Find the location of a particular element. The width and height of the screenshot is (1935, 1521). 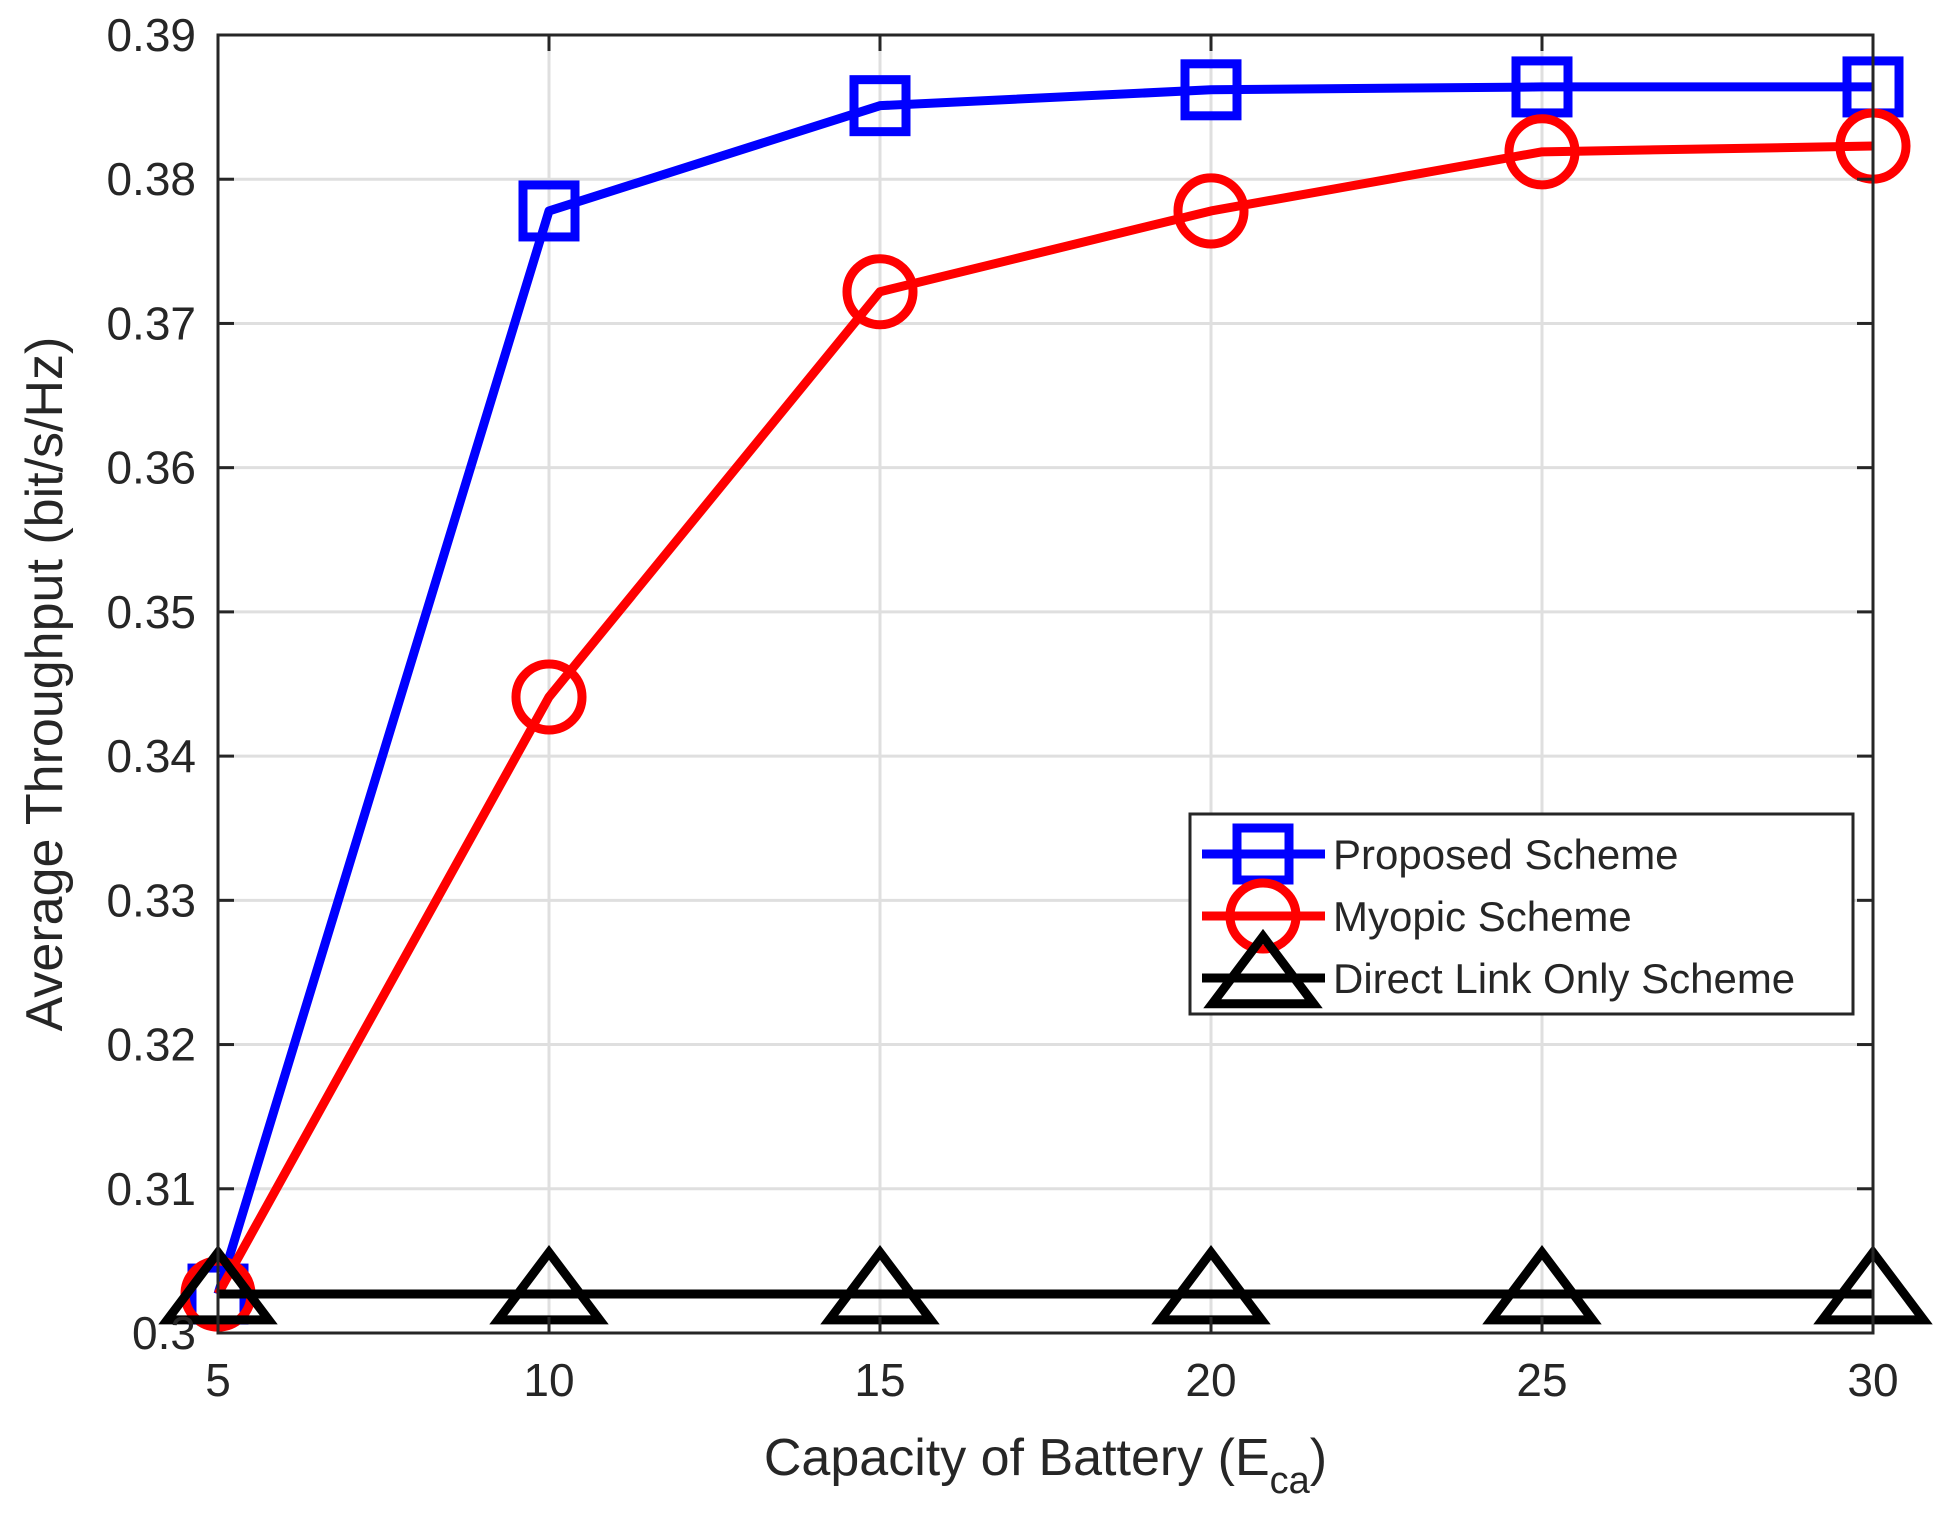

y-tick-label: 0.37 is located at coordinates (151, 323).